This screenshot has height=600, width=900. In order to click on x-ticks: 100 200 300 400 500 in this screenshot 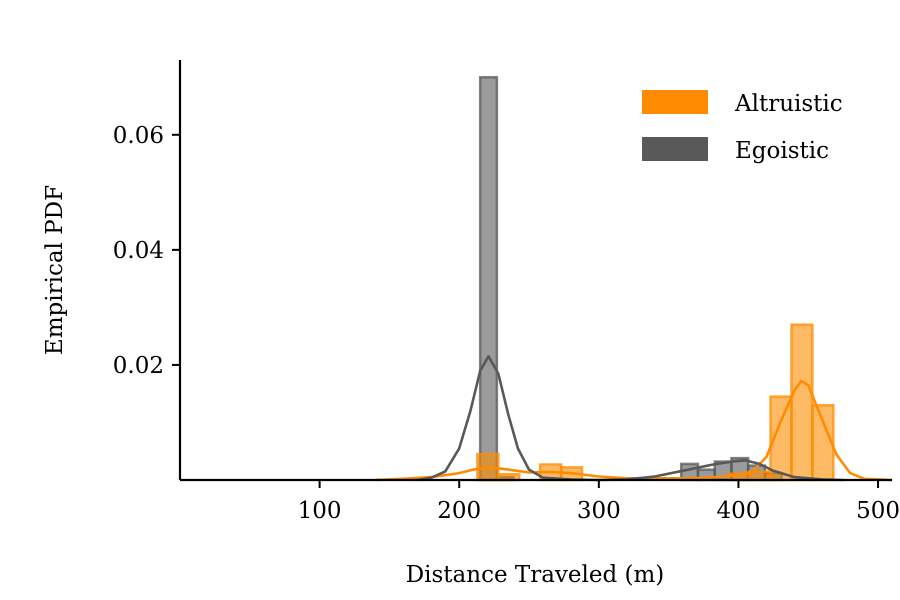, I will do `click(599, 502)`.